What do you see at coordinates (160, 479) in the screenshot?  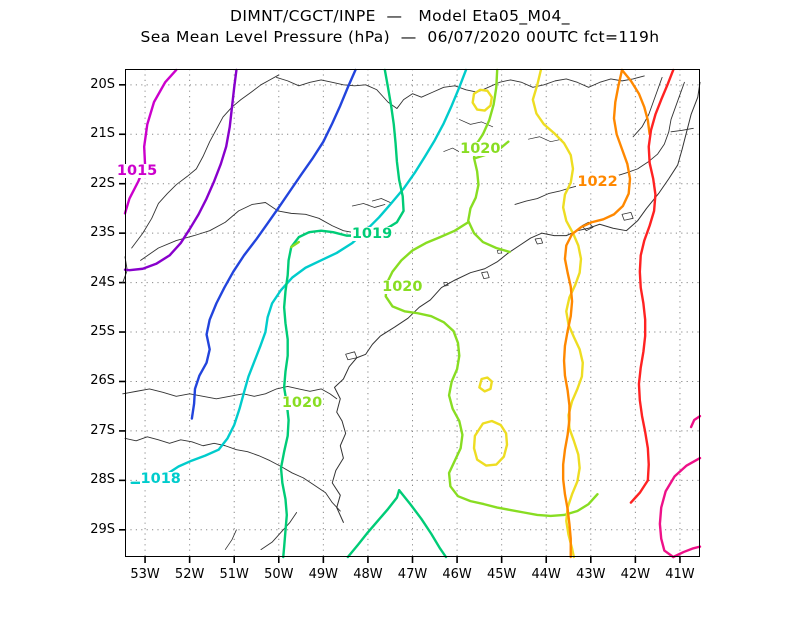 I see `contour-label-1018: 1018` at bounding box center [160, 479].